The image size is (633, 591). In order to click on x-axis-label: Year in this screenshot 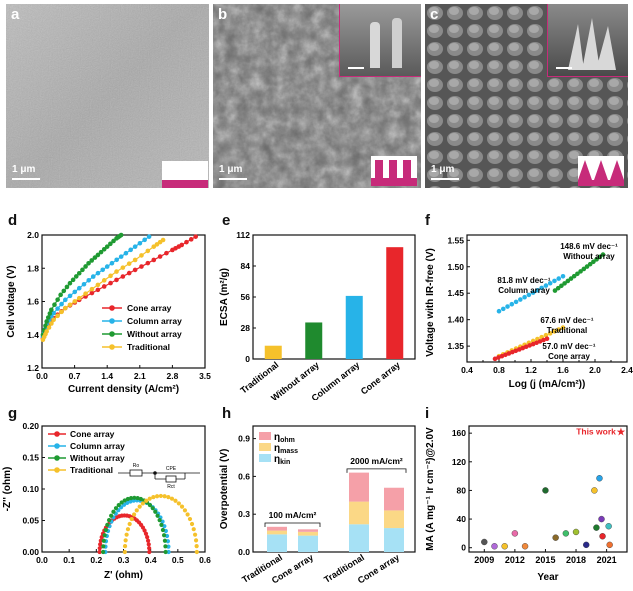, I will do `click(547, 577)`.